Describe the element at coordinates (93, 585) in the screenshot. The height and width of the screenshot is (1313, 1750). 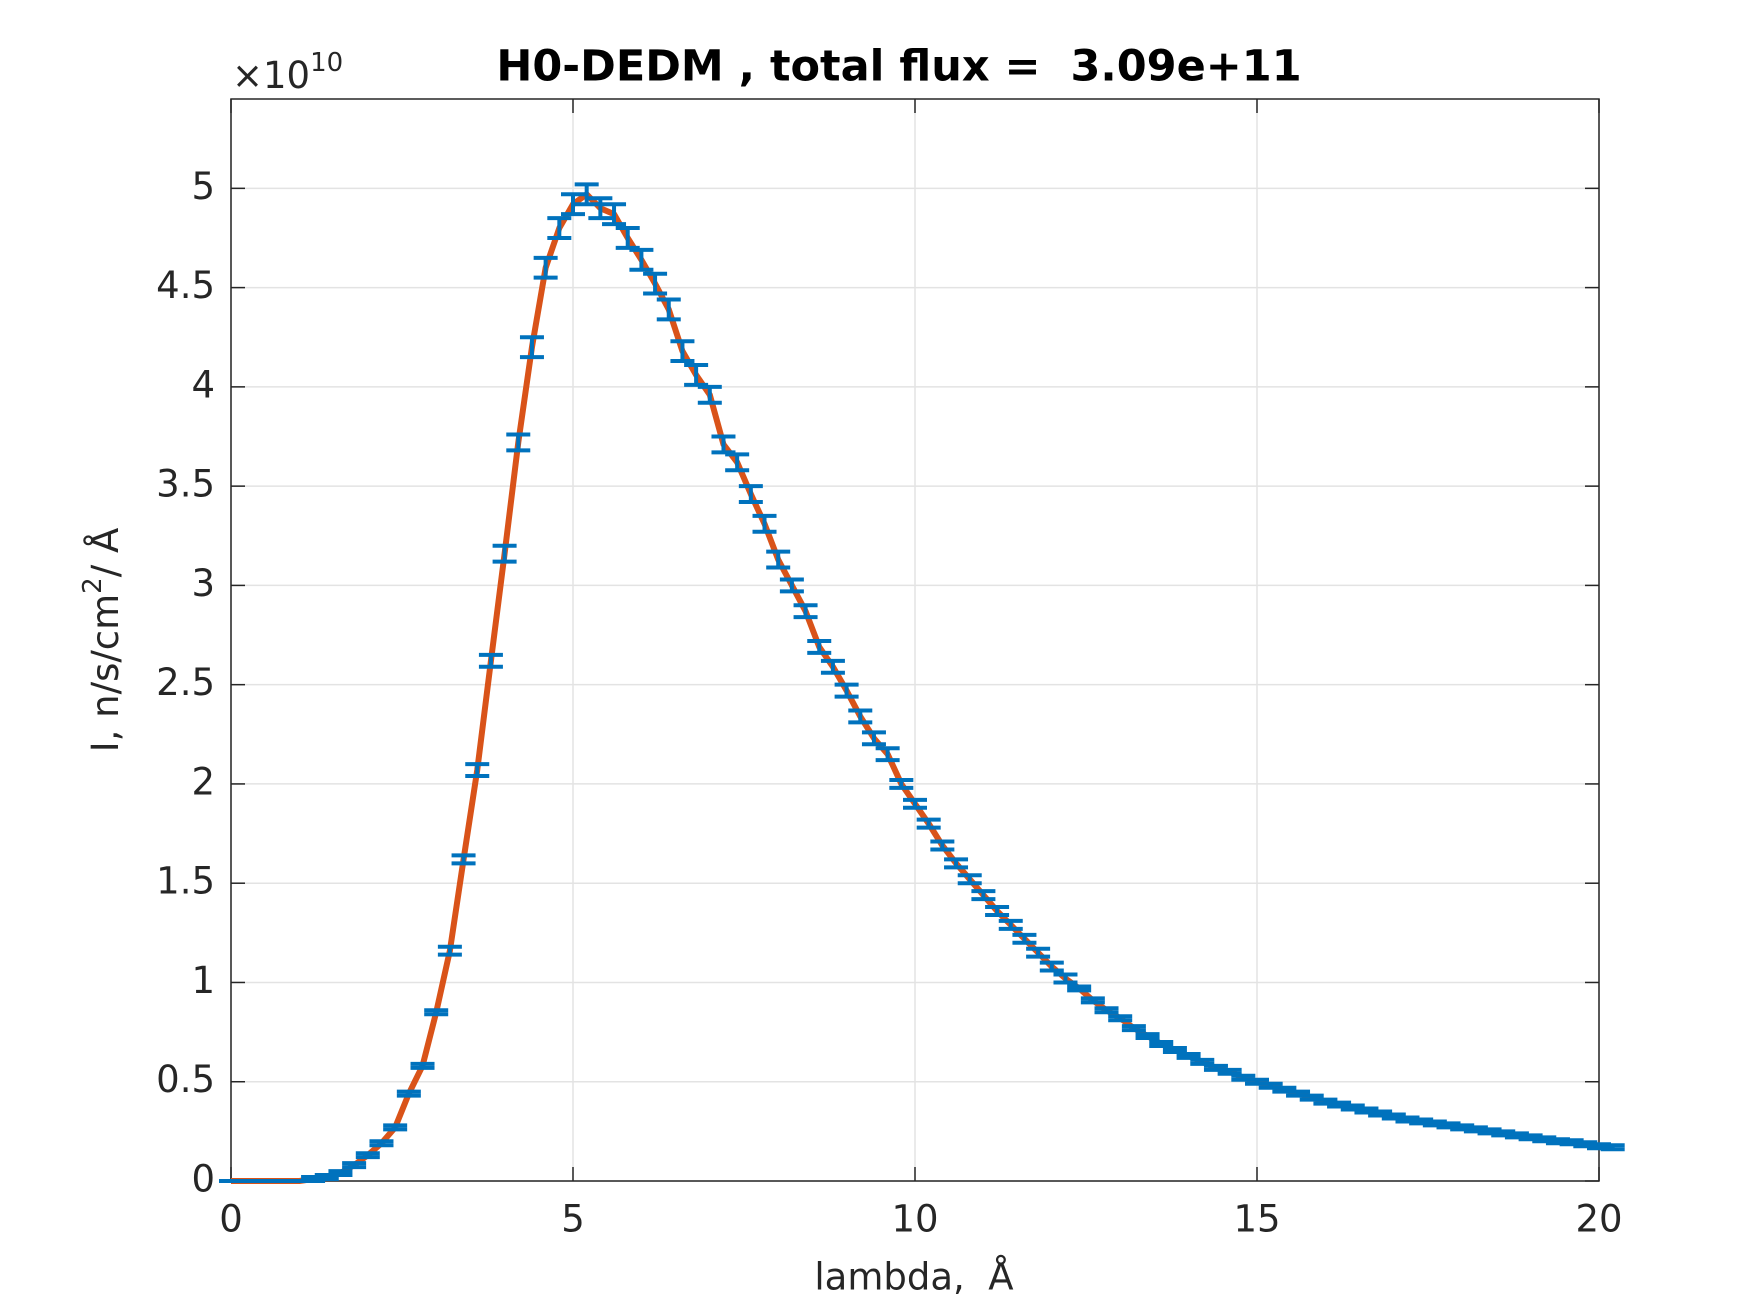
I see `y-axis-label-sup: 2` at that location.